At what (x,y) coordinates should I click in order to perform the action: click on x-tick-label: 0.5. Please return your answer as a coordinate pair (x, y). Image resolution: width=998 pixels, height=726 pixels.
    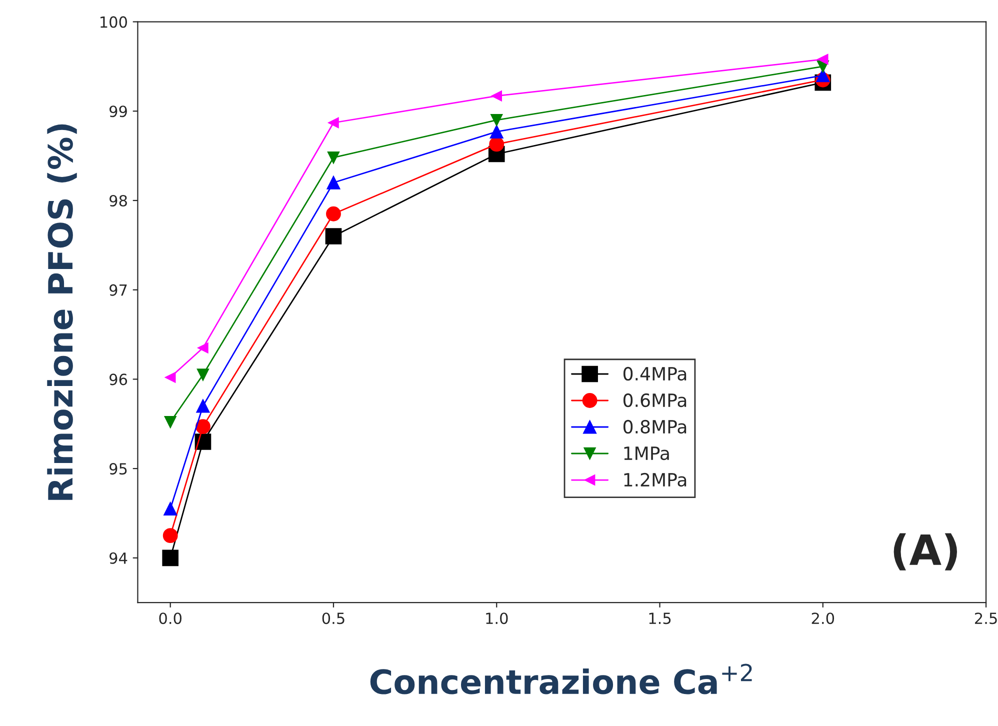
    Looking at the image, I should click on (333, 618).